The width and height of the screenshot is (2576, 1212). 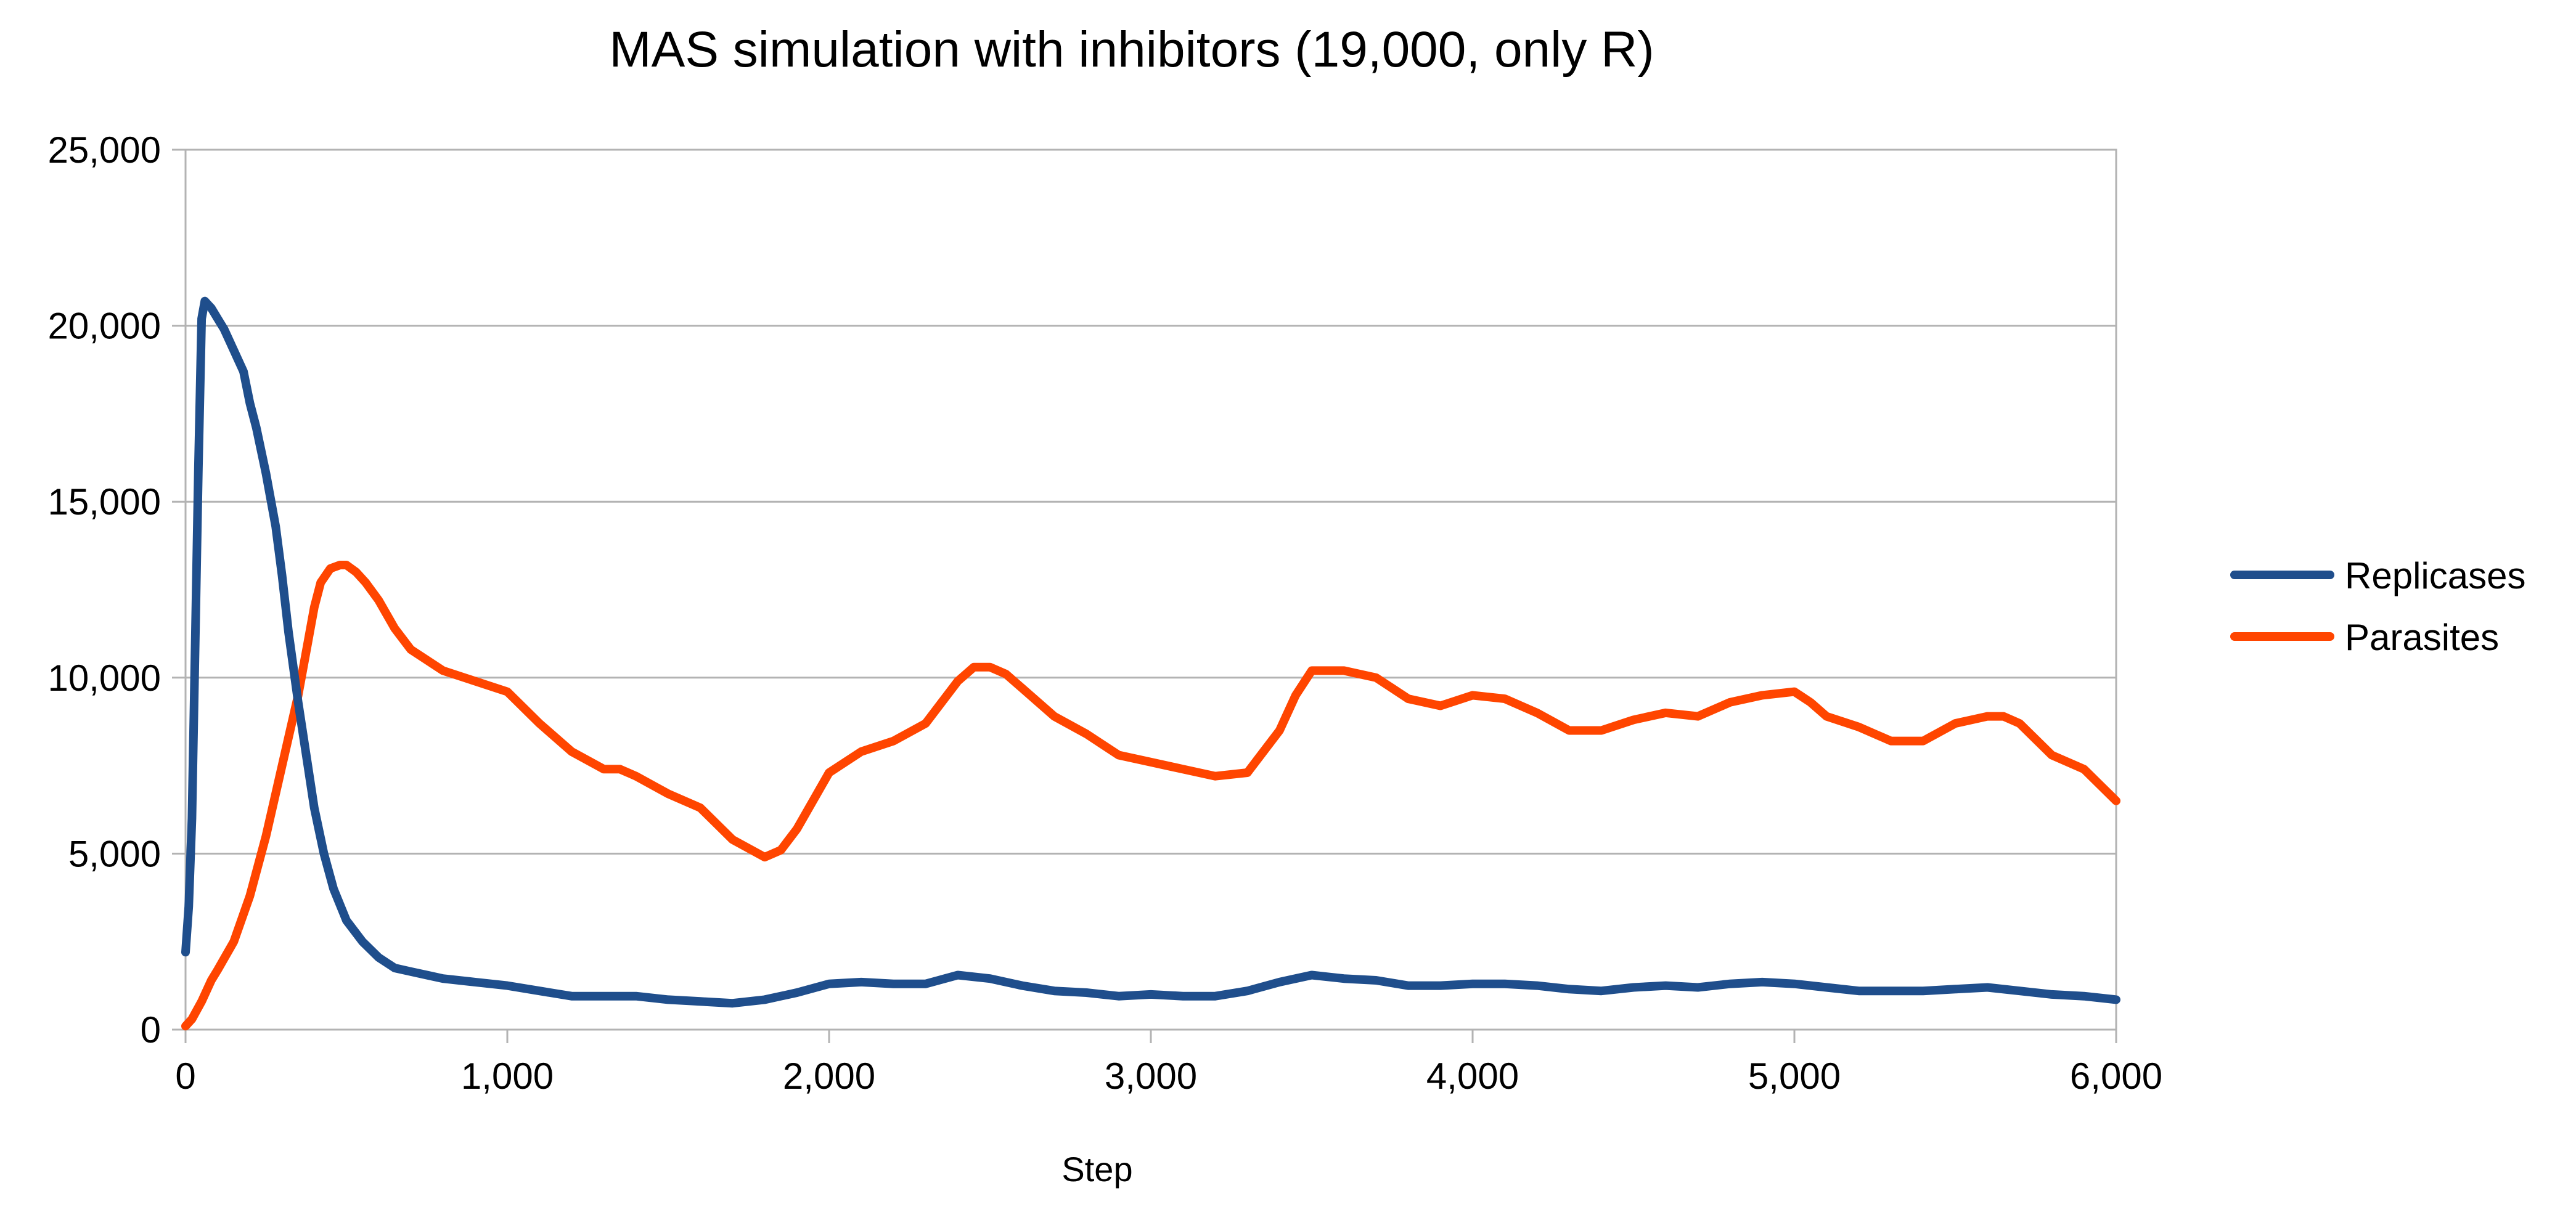 I want to click on y-tick-label: 25,000, so click(x=104, y=150).